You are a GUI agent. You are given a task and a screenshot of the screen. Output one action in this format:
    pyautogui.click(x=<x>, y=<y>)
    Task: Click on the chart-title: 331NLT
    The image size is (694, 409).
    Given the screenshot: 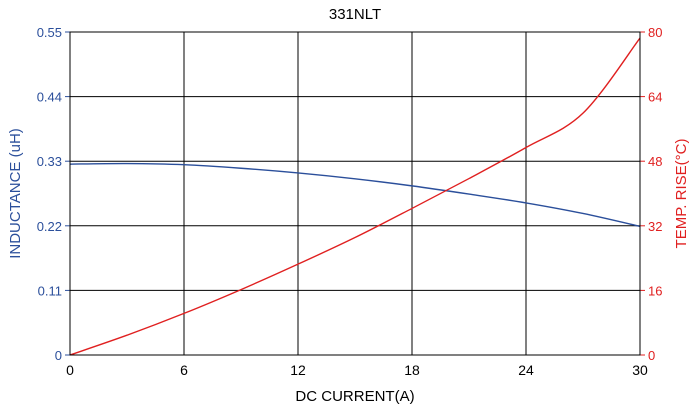 What is the action you would take?
    pyautogui.click(x=355, y=14)
    